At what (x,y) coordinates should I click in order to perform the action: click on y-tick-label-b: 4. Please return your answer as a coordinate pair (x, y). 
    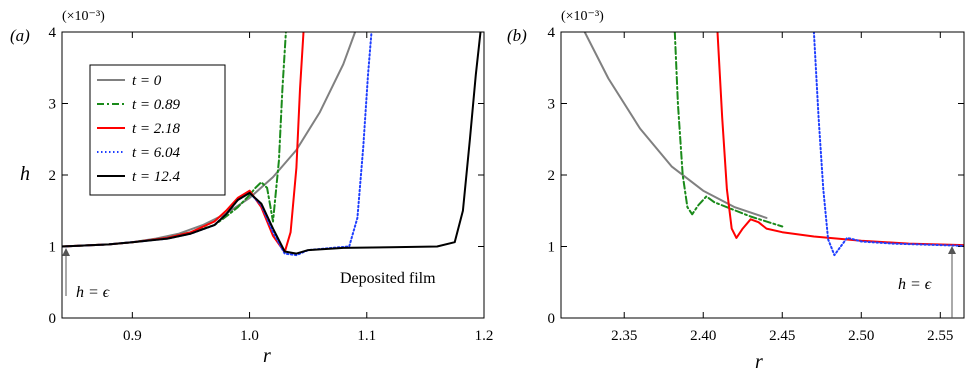
    Looking at the image, I should click on (552, 33).